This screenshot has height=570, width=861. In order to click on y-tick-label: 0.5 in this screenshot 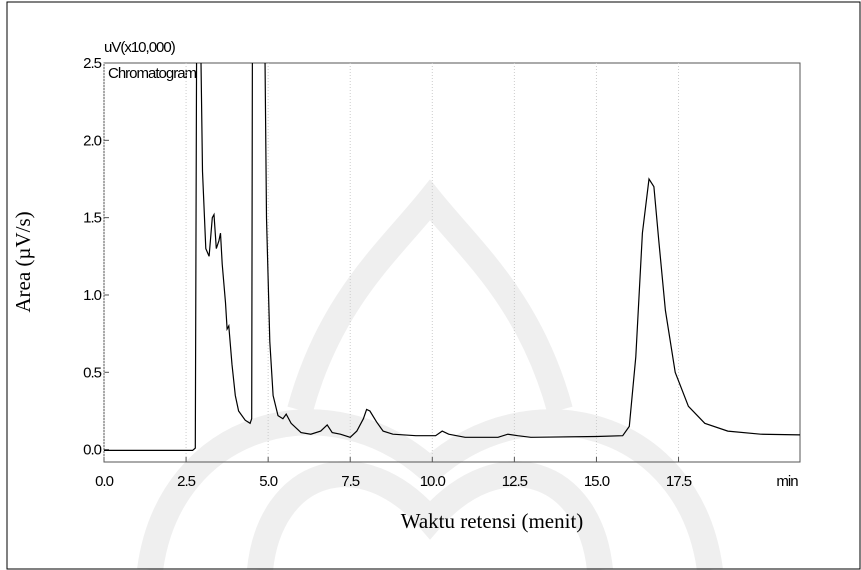, I will do `click(92, 372)`.